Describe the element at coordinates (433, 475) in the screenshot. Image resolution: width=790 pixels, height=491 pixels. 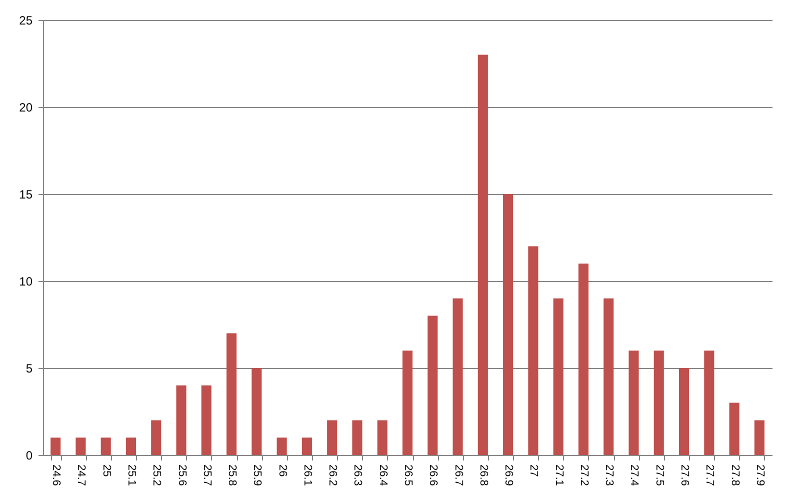
I see `x-tick-label: 26.6` at that location.